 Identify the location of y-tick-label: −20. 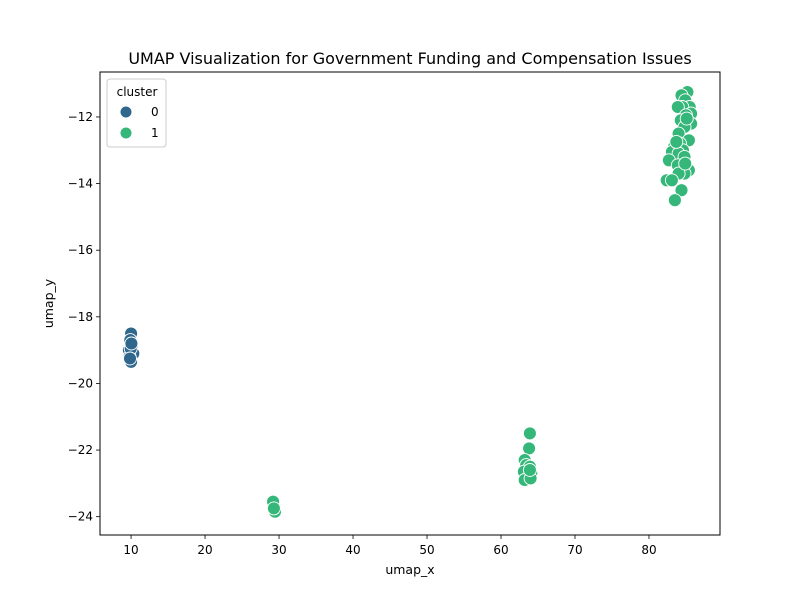
(80, 383).